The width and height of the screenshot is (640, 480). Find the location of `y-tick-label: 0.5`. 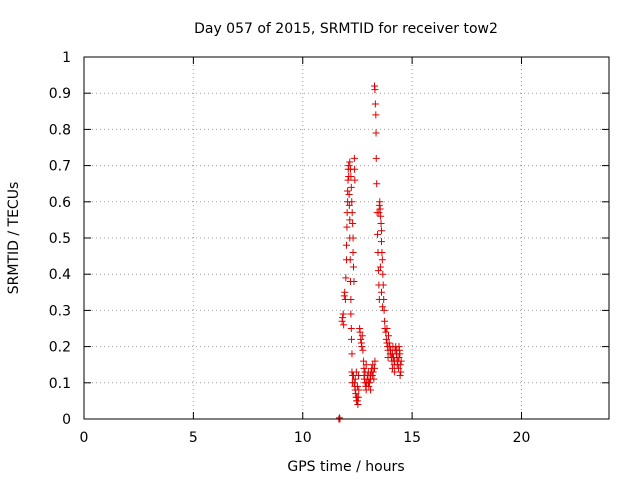

y-tick-label: 0.5 is located at coordinates (60, 239).